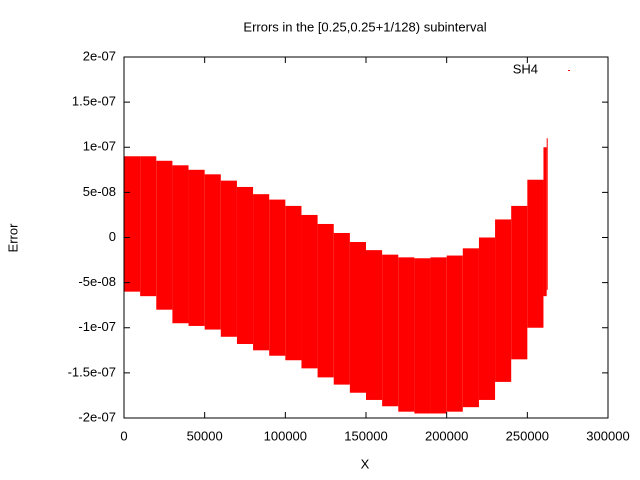 Image resolution: width=640 pixels, height=480 pixels. Describe the element at coordinates (99, 55) in the screenshot. I see `y-tick-label: 2e-07` at that location.